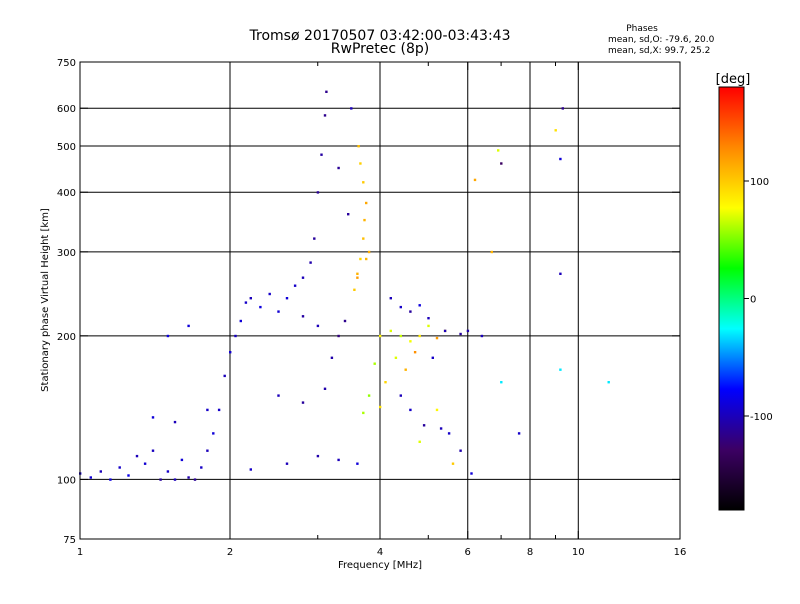  I want to click on y-tick-label: 750, so click(66, 63).